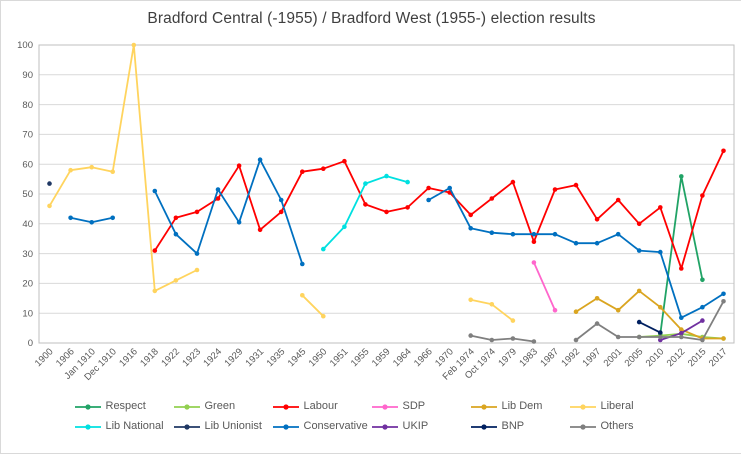 The width and height of the screenshot is (741, 454). What do you see at coordinates (27, 284) in the screenshot?
I see `y-tick-label: 20` at bounding box center [27, 284].